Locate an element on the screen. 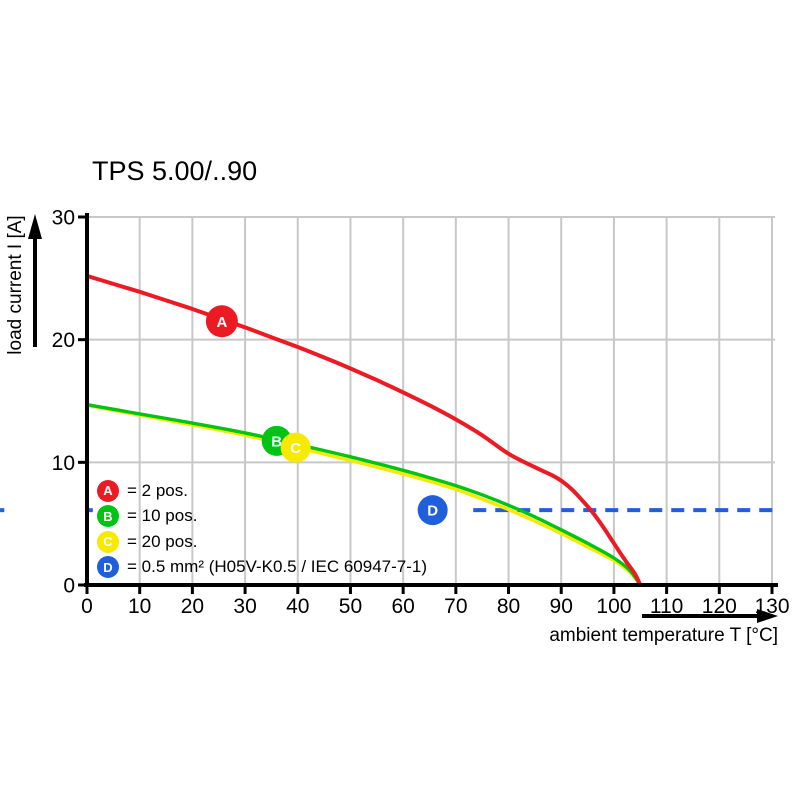 The width and height of the screenshot is (800, 800). marker-c: C is located at coordinates (295, 447).